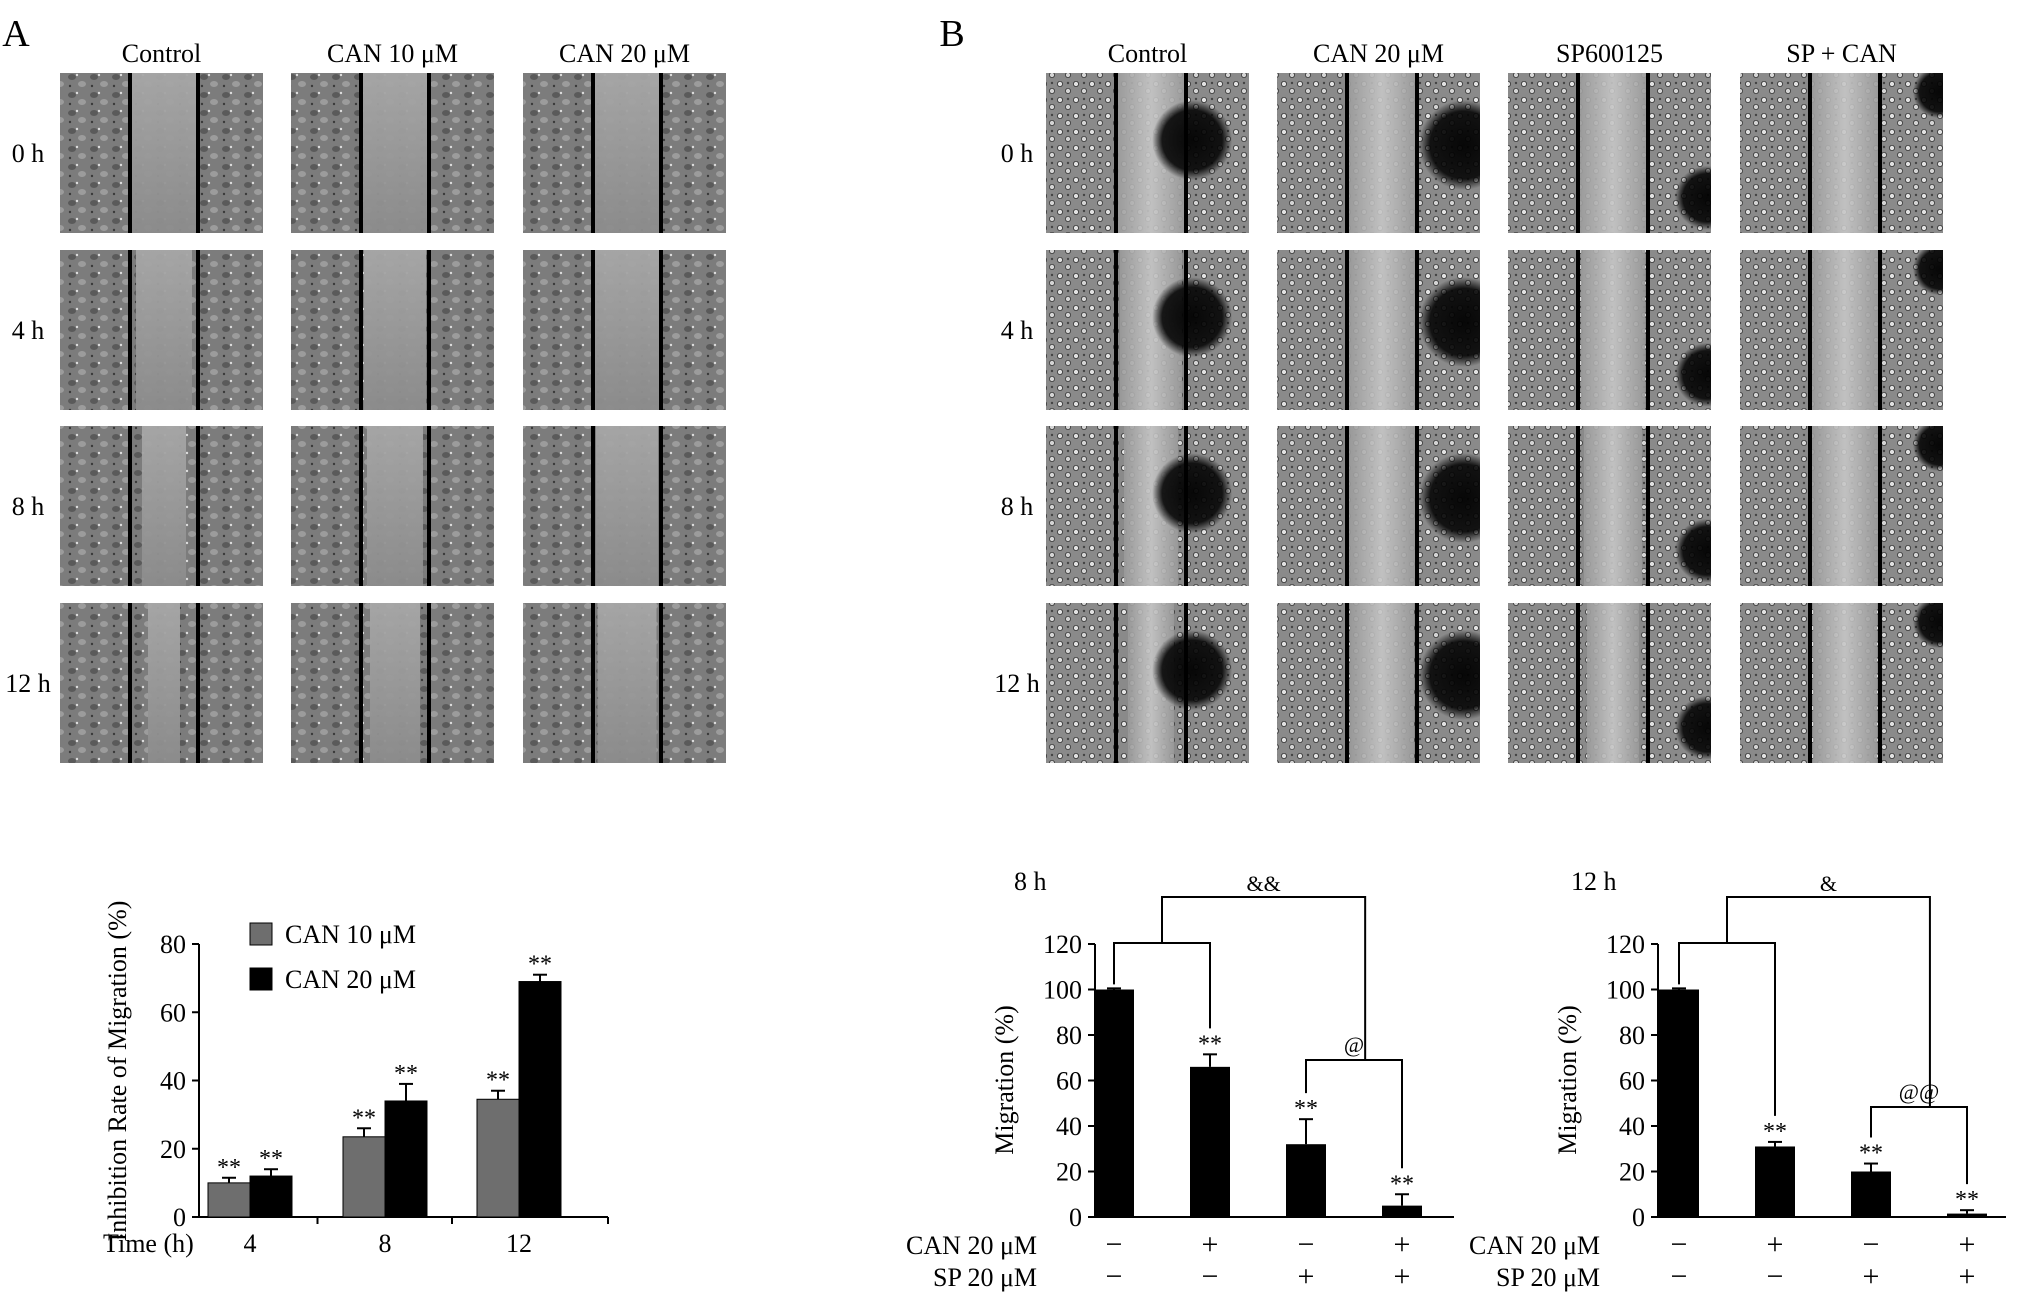 Image resolution: width=2019 pixels, height=1304 pixels. What do you see at coordinates (1828, 883) in the screenshot?
I see `bracket-label: &` at bounding box center [1828, 883].